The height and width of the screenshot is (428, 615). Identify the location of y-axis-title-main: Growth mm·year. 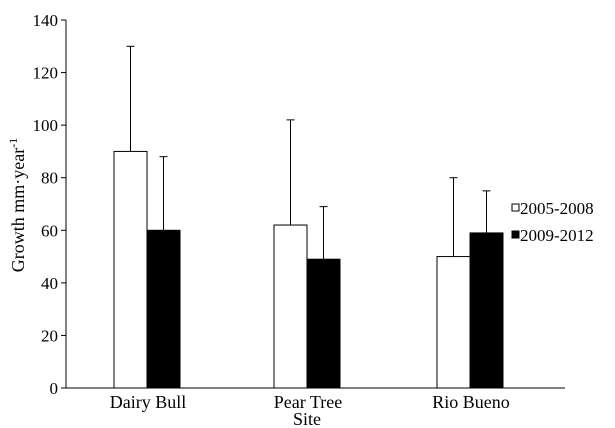
(18, 210).